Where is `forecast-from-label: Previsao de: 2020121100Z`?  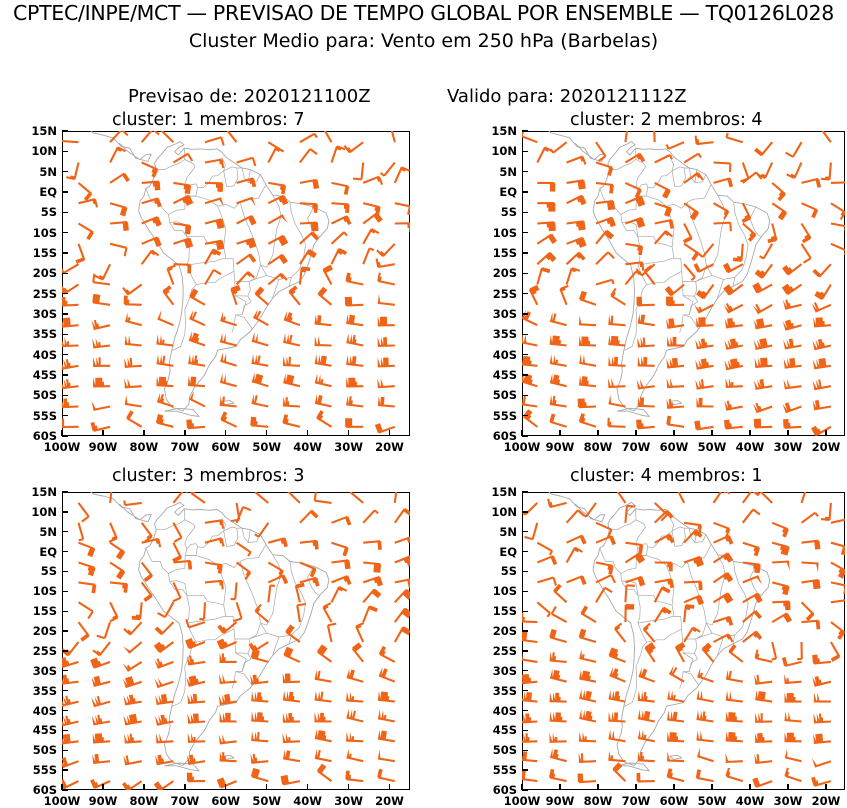 forecast-from-label: Previsao de: 2020121100Z is located at coordinates (249, 96).